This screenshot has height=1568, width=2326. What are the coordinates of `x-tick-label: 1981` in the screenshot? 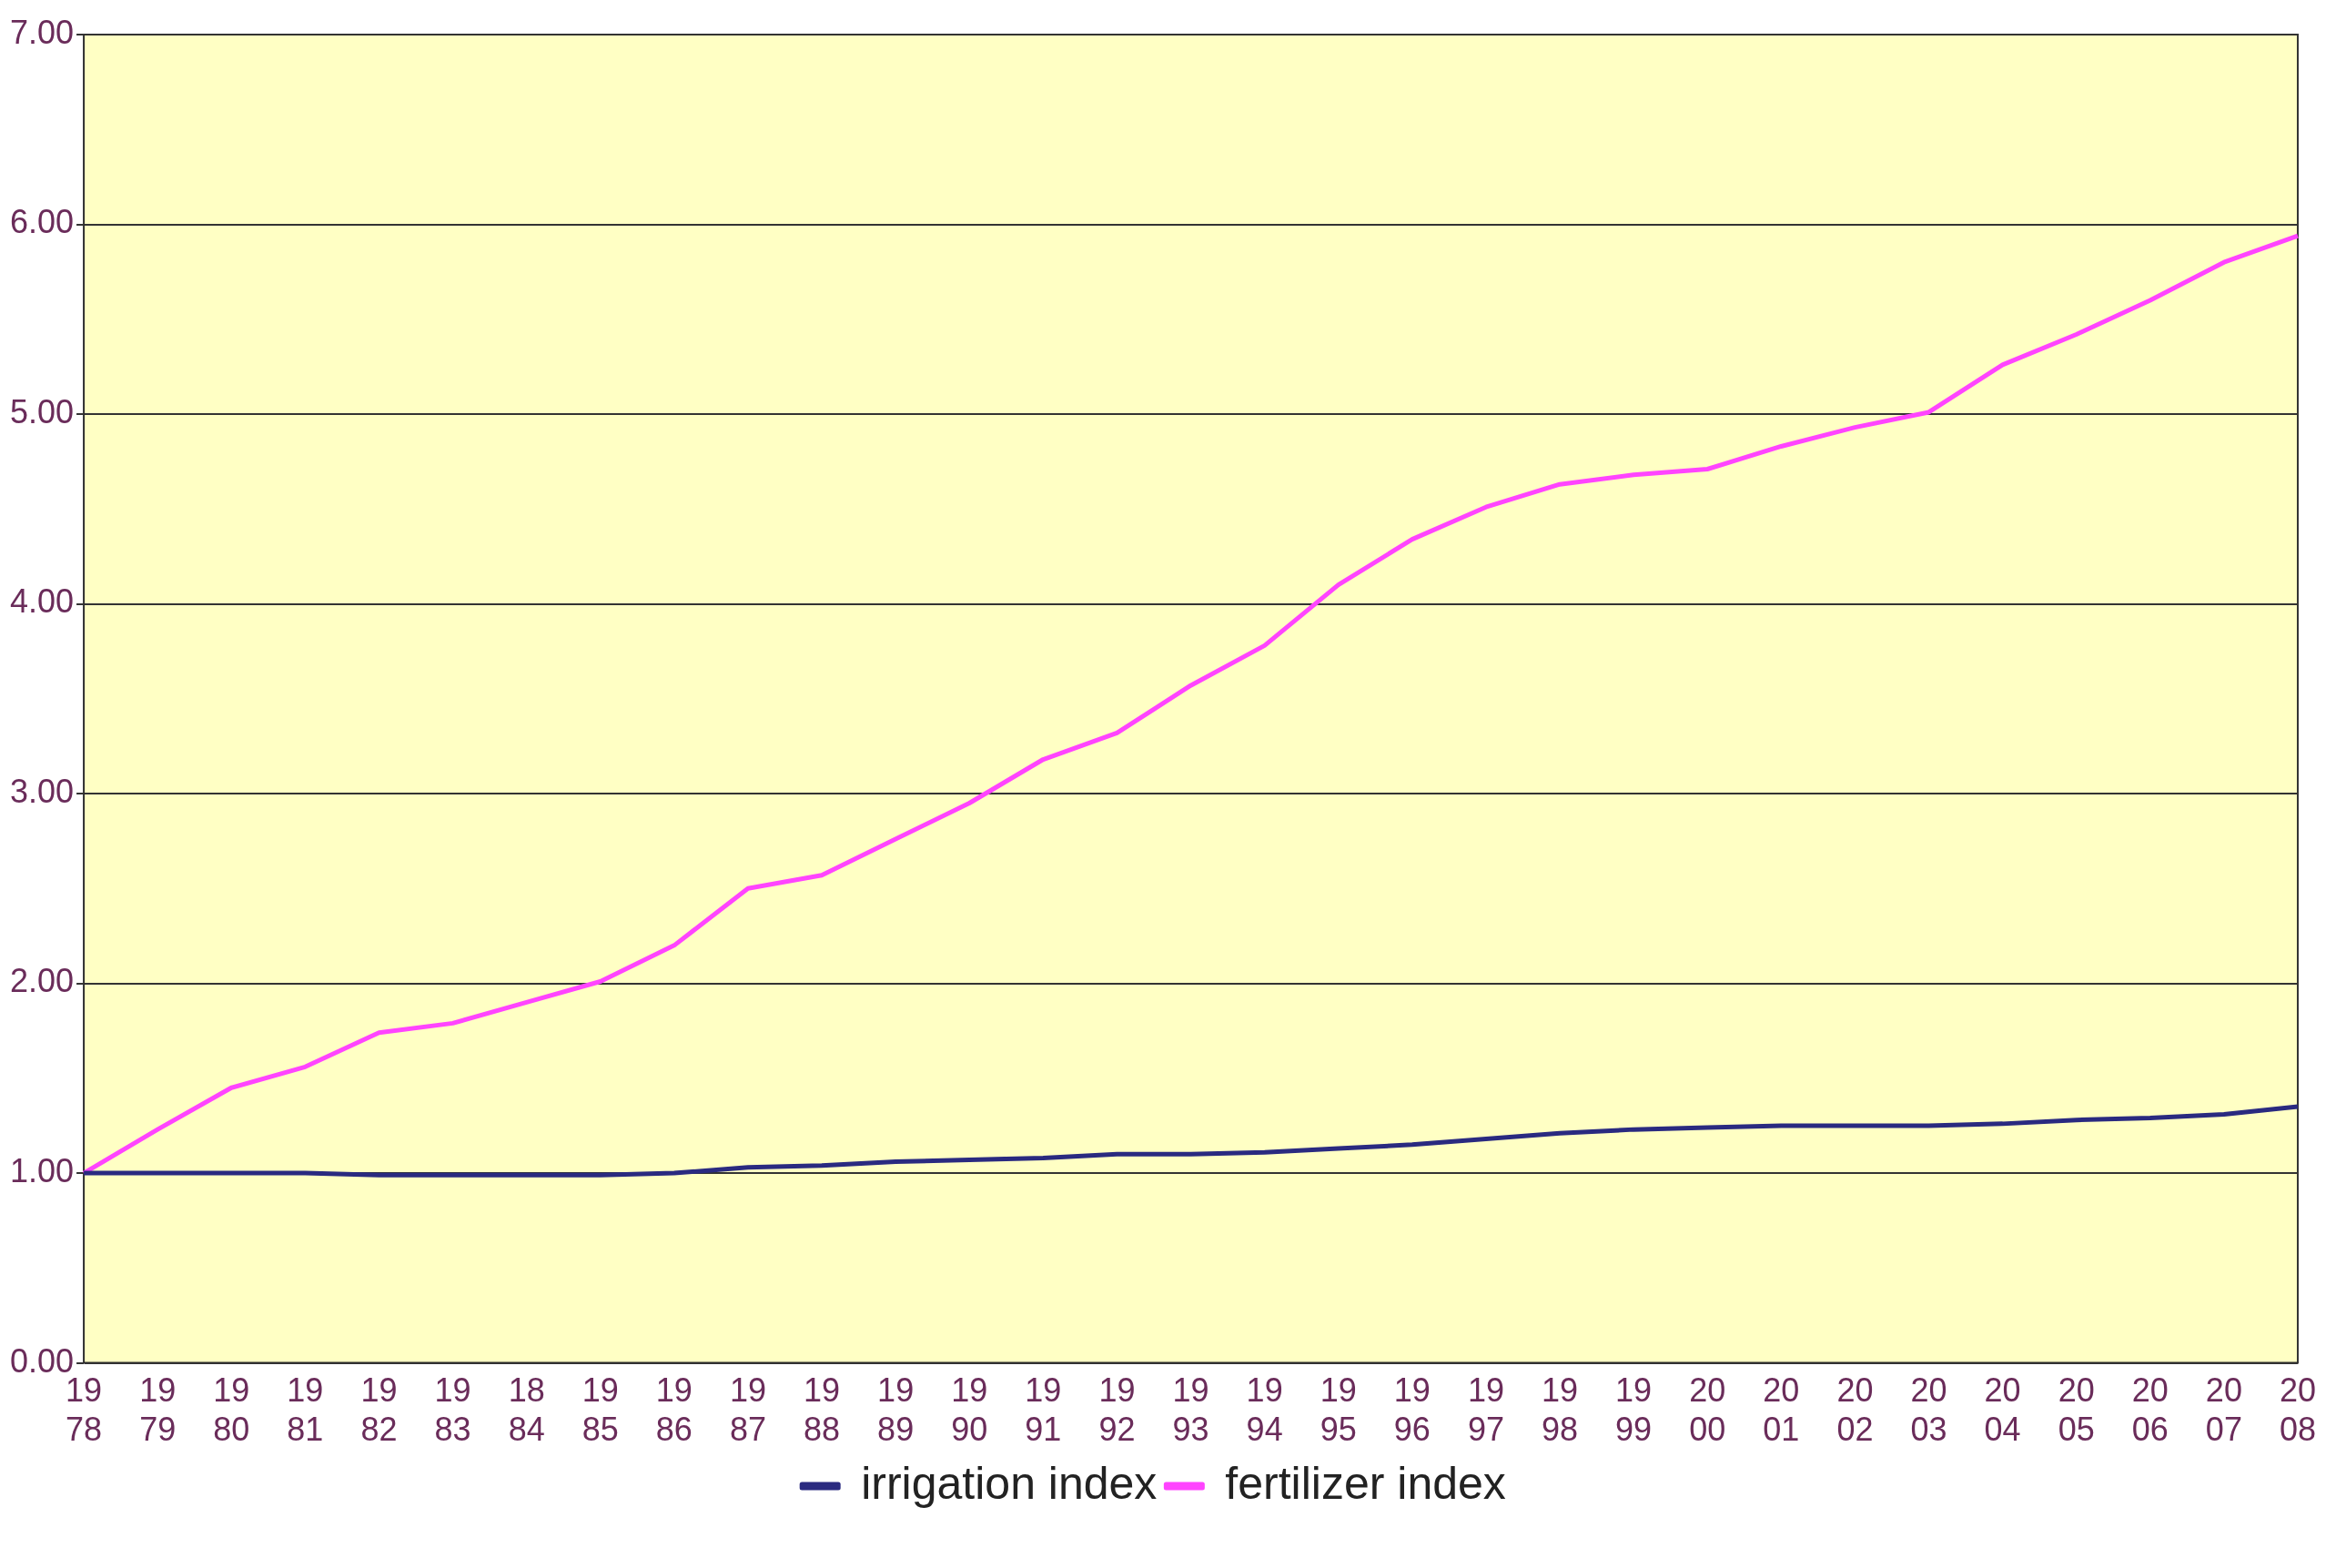 It's located at (305, 1410).